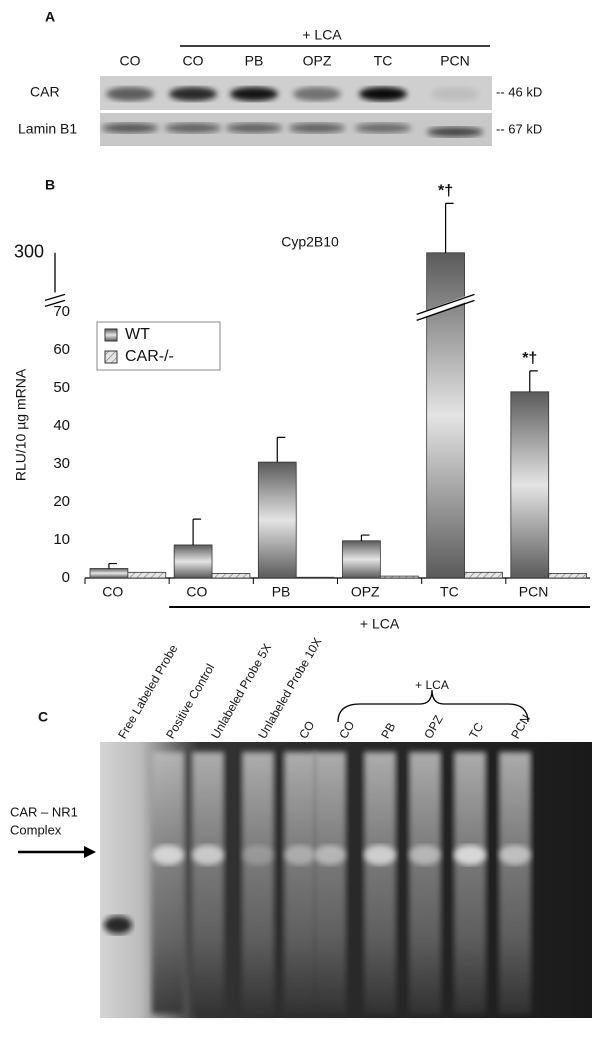  I want to click on x-tick-label: PB, so click(281, 592).